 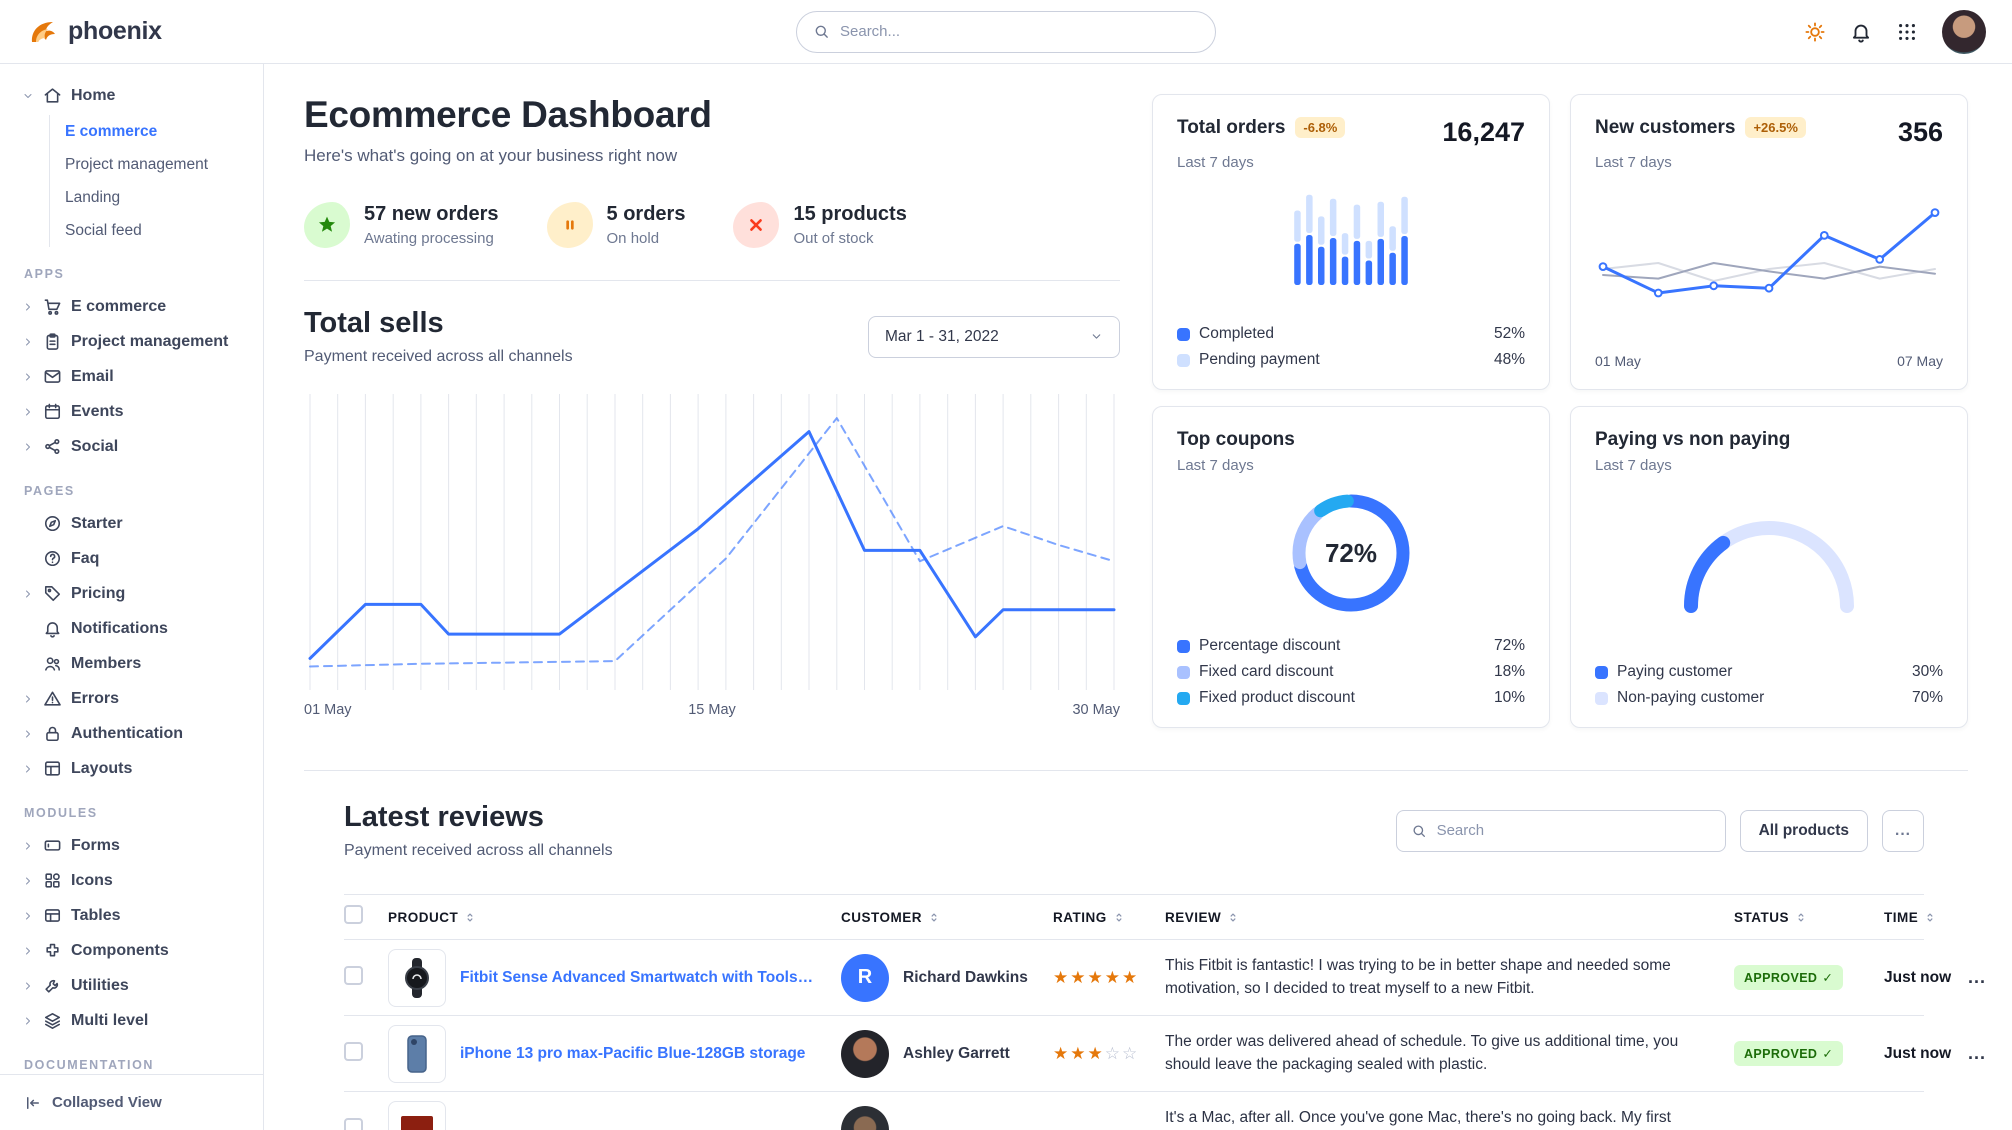 I want to click on x-label: 15 May, so click(x=712, y=710).